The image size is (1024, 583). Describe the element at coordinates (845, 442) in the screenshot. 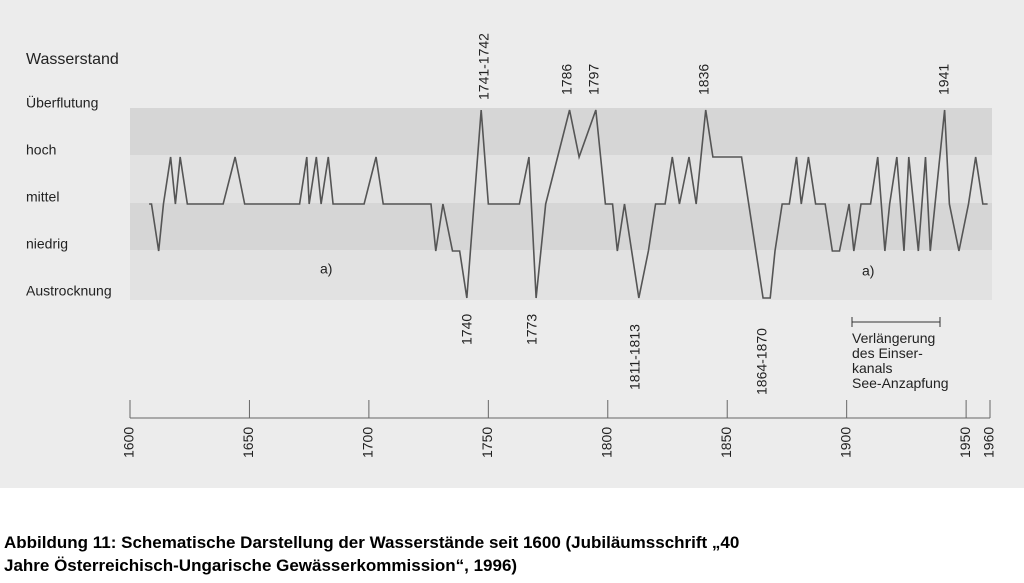

I see `x-tick-label: 1900` at that location.